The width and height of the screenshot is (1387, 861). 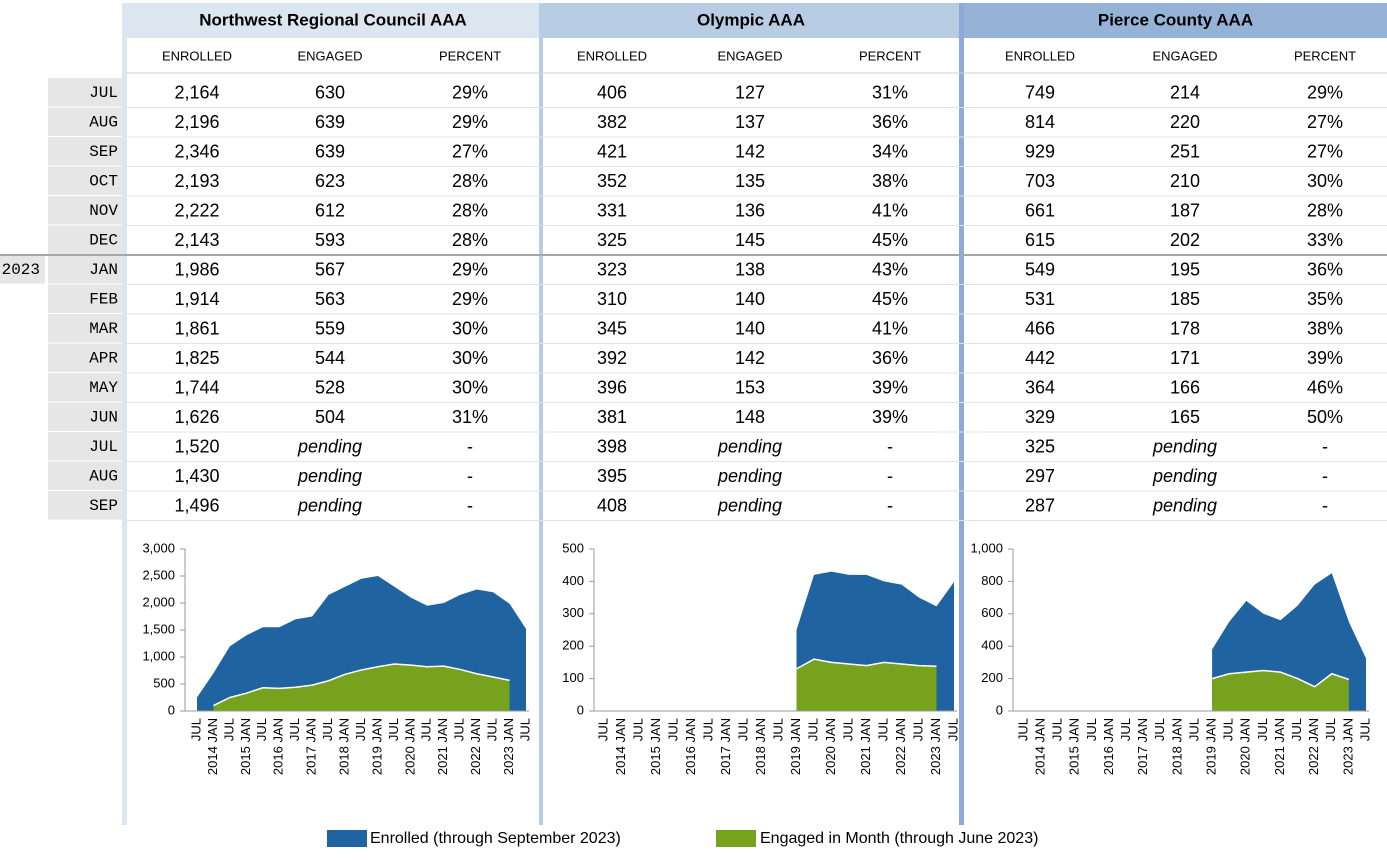 I want to click on column-header: ENGAGED, so click(x=1184, y=55).